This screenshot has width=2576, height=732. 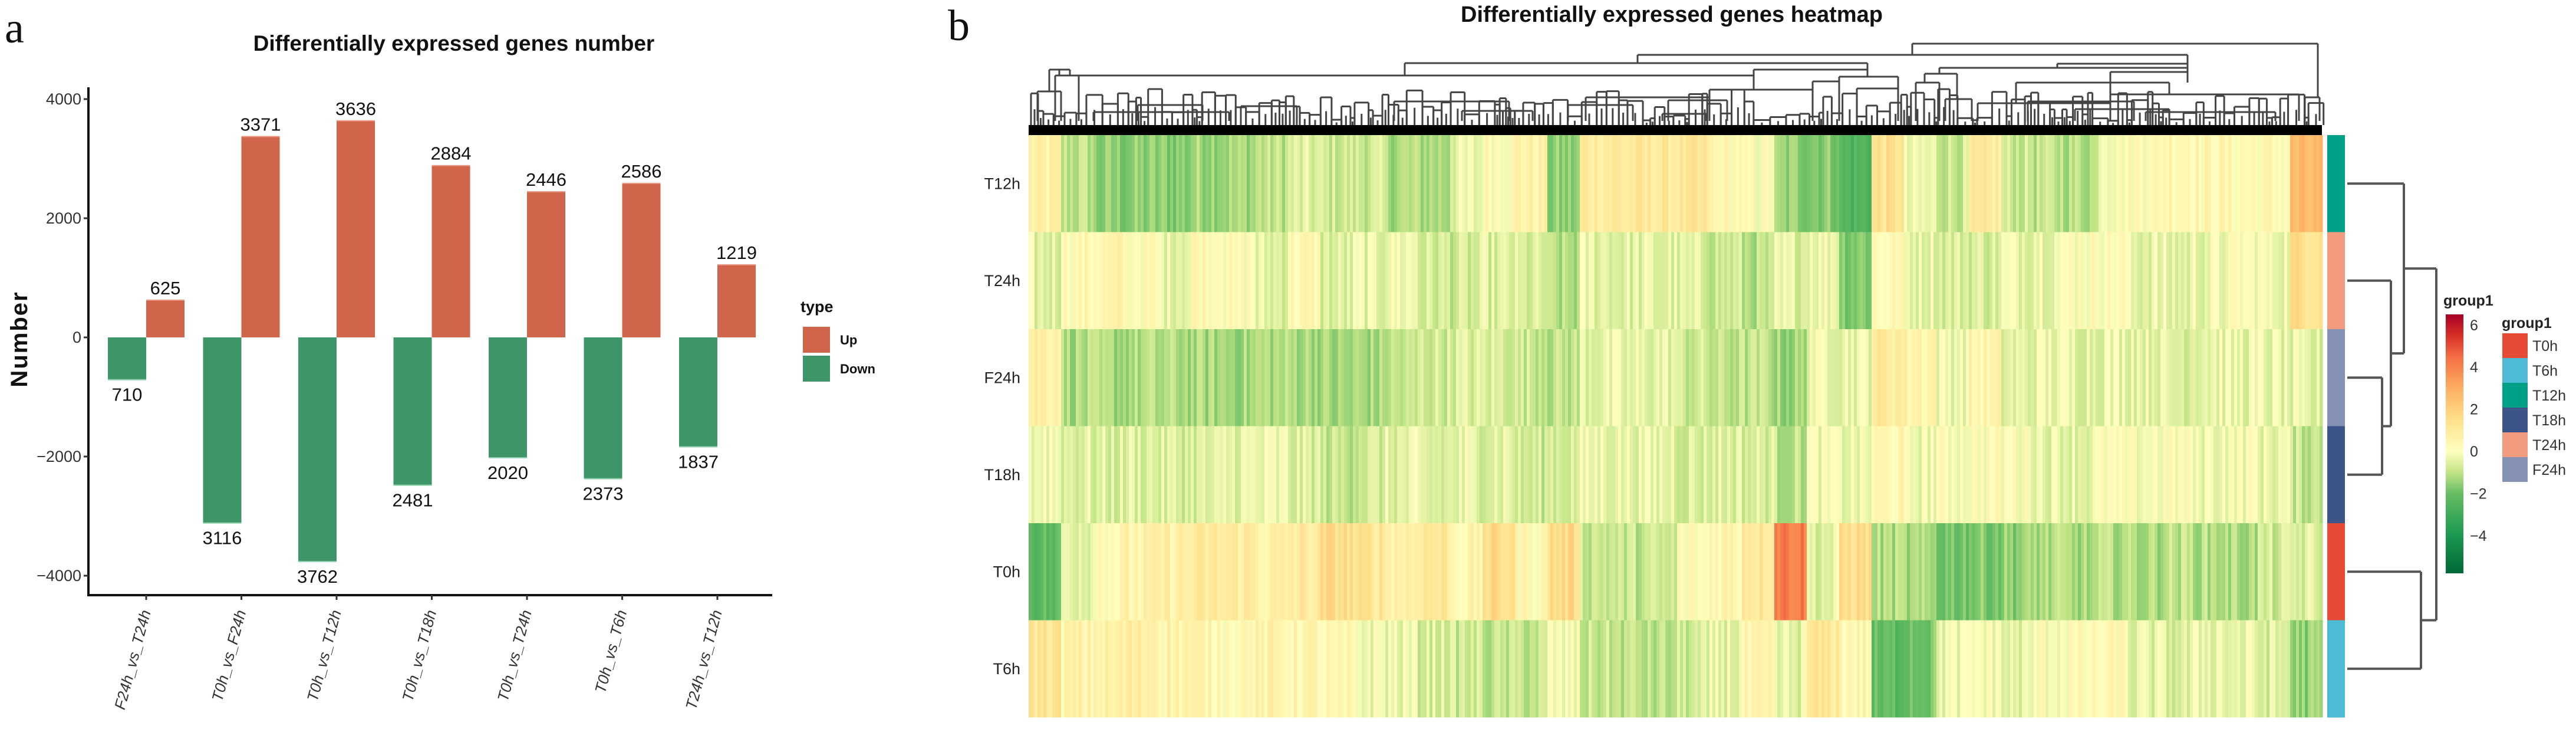 I want to click on data-label-down: 710, so click(x=127, y=395).